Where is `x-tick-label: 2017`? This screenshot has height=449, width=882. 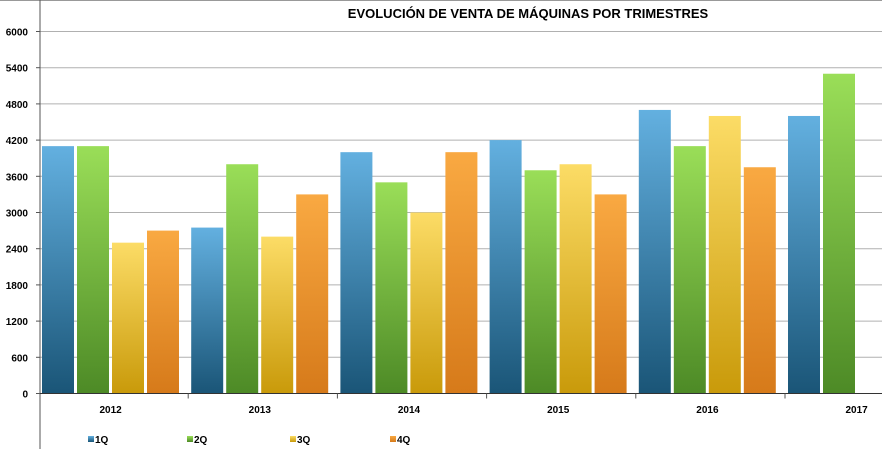
x-tick-label: 2017 is located at coordinates (856, 410).